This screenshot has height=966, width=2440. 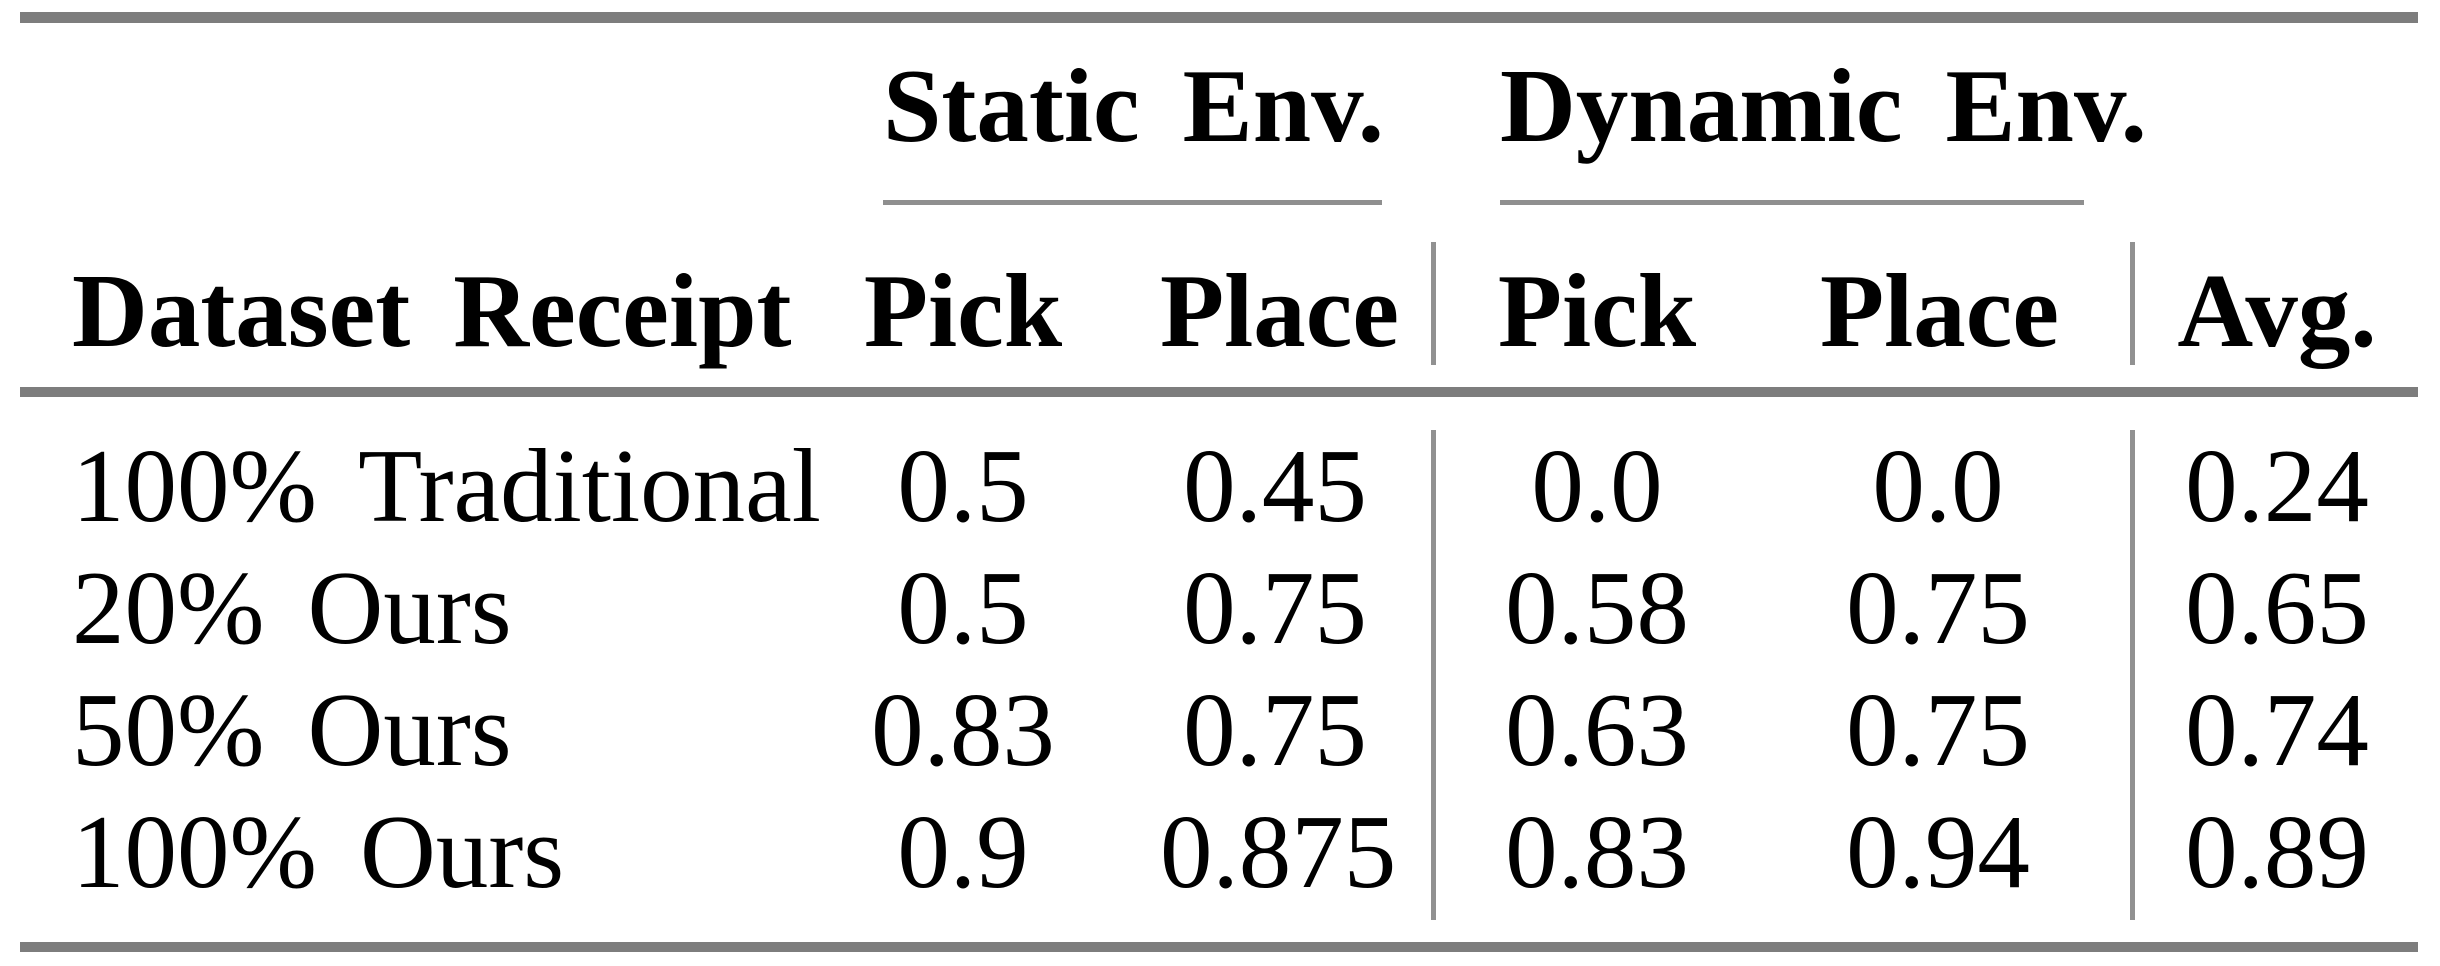 What do you see at coordinates (2277, 607) in the screenshot?
I see `table-cell-avg: 0.65` at bounding box center [2277, 607].